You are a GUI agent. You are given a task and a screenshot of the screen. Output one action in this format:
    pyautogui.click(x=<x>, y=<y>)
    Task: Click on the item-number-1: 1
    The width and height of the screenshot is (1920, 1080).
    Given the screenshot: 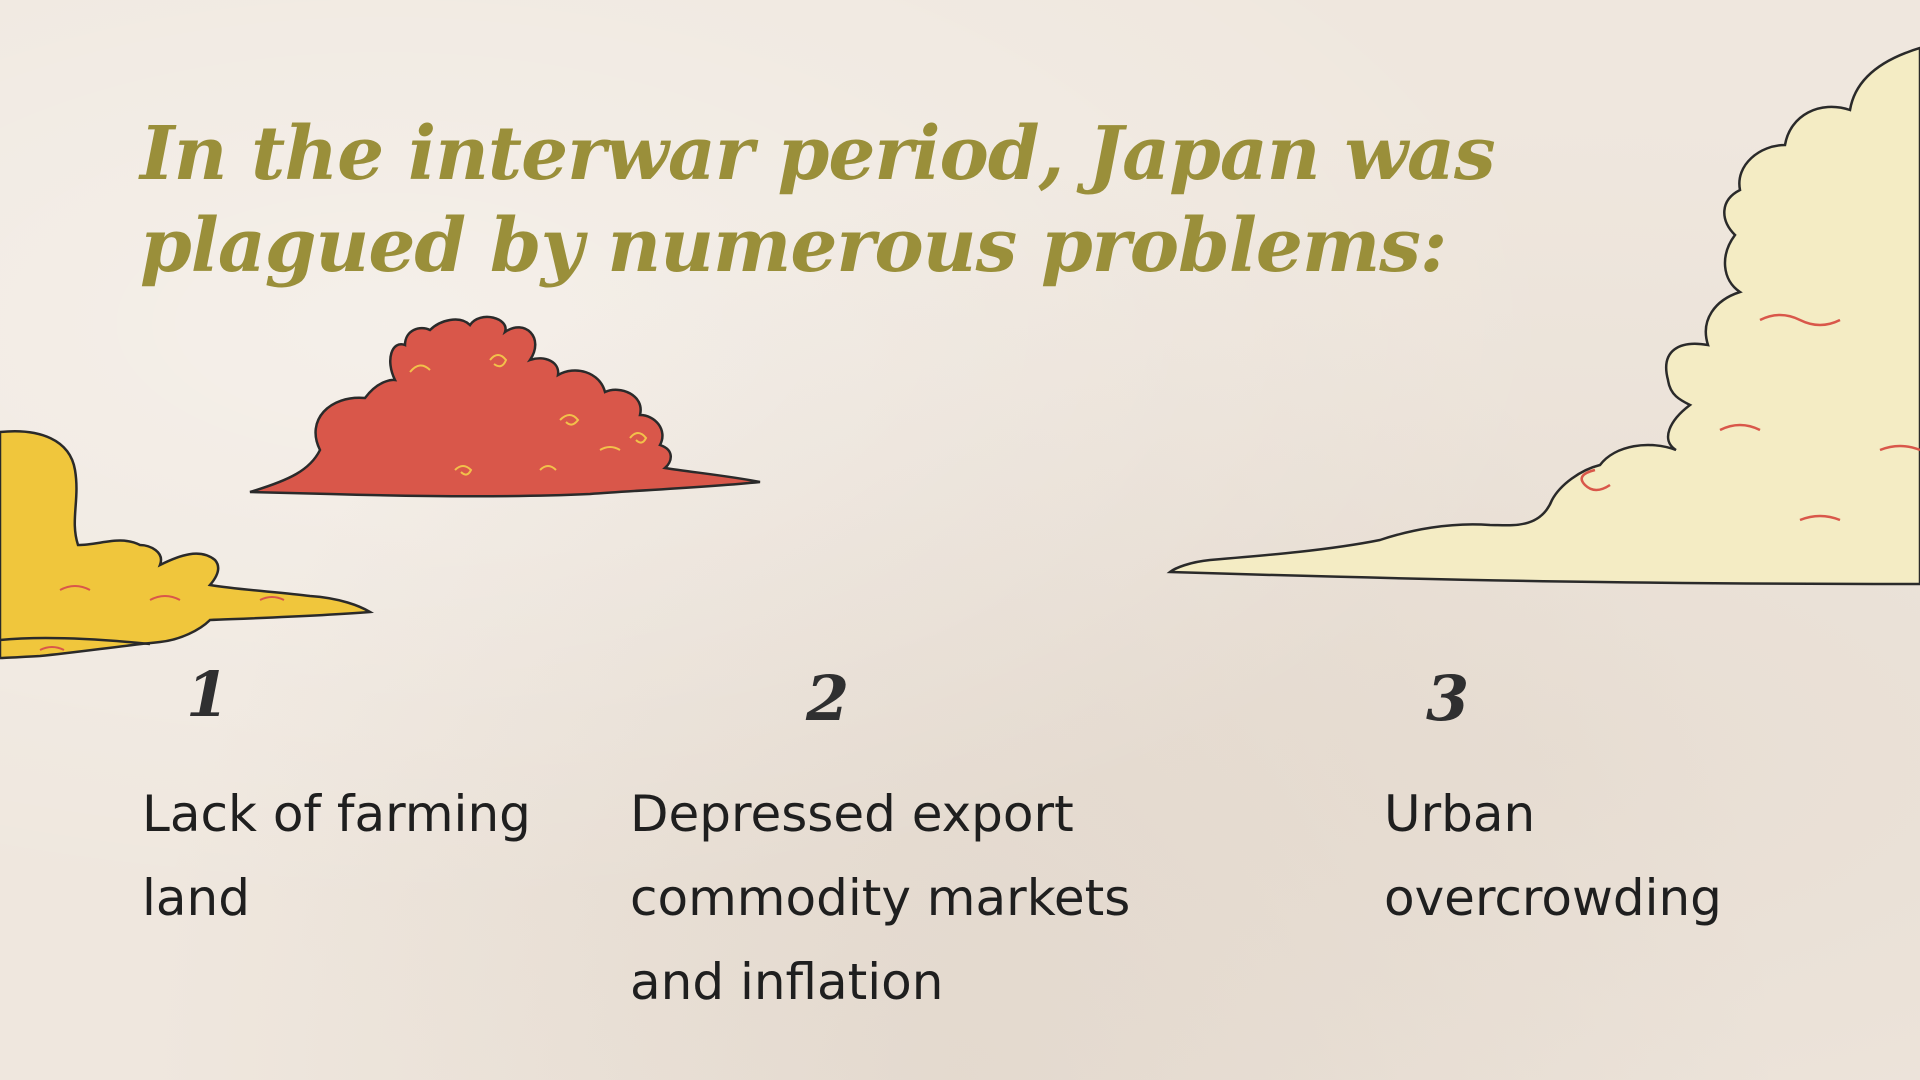 What is the action you would take?
    pyautogui.click(x=208, y=694)
    